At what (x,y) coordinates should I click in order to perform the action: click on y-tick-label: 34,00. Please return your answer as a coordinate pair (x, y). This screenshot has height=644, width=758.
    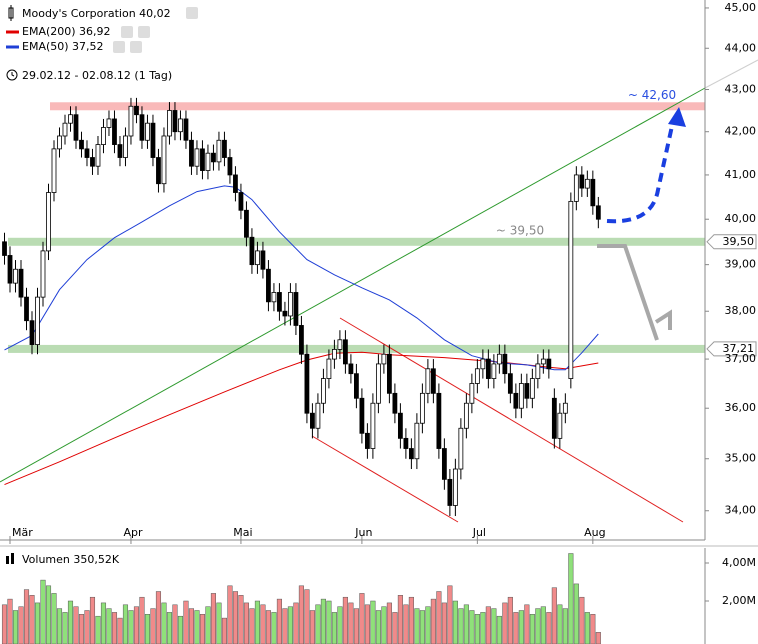
    Looking at the image, I should click on (741, 510).